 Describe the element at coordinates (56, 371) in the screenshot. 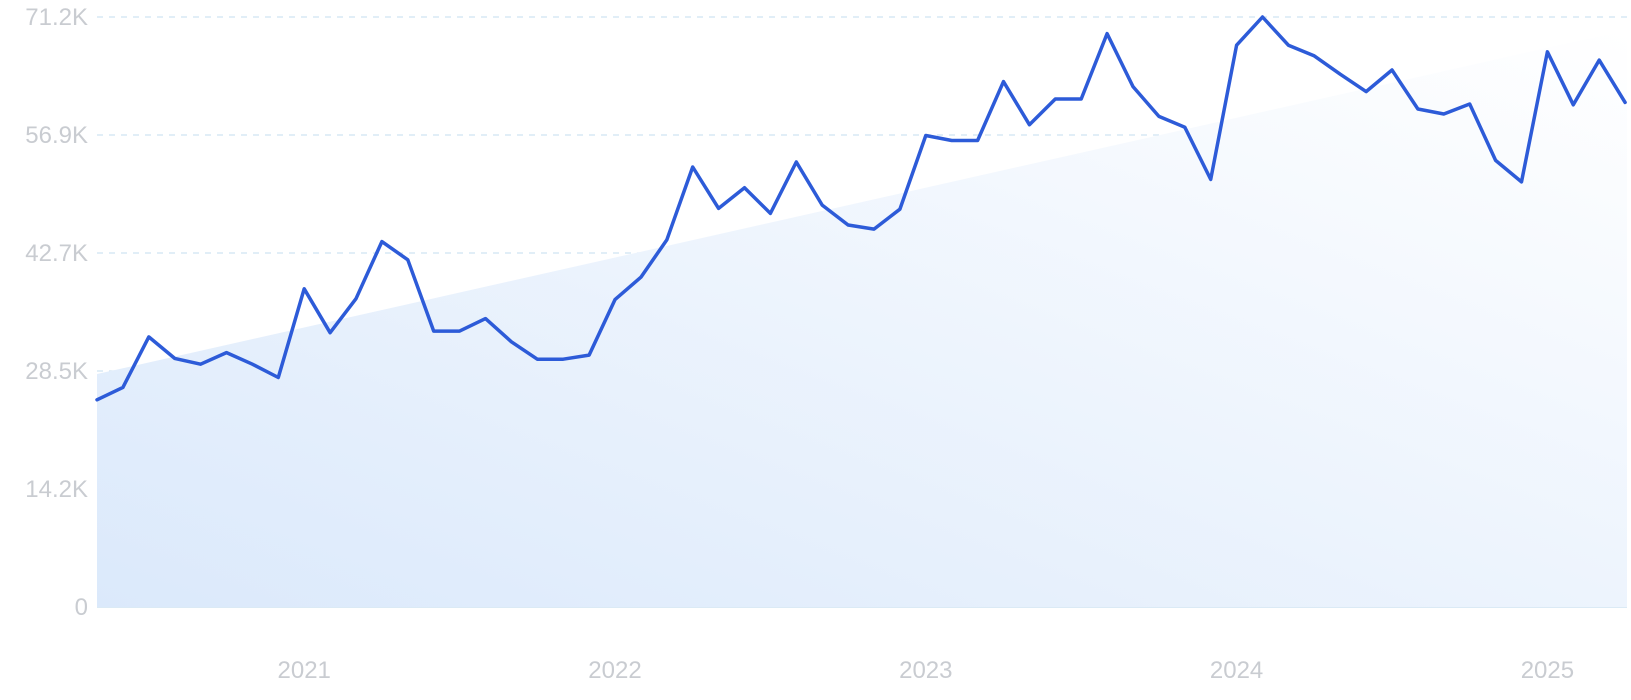

I see `y-tick-label: 28.5K` at that location.